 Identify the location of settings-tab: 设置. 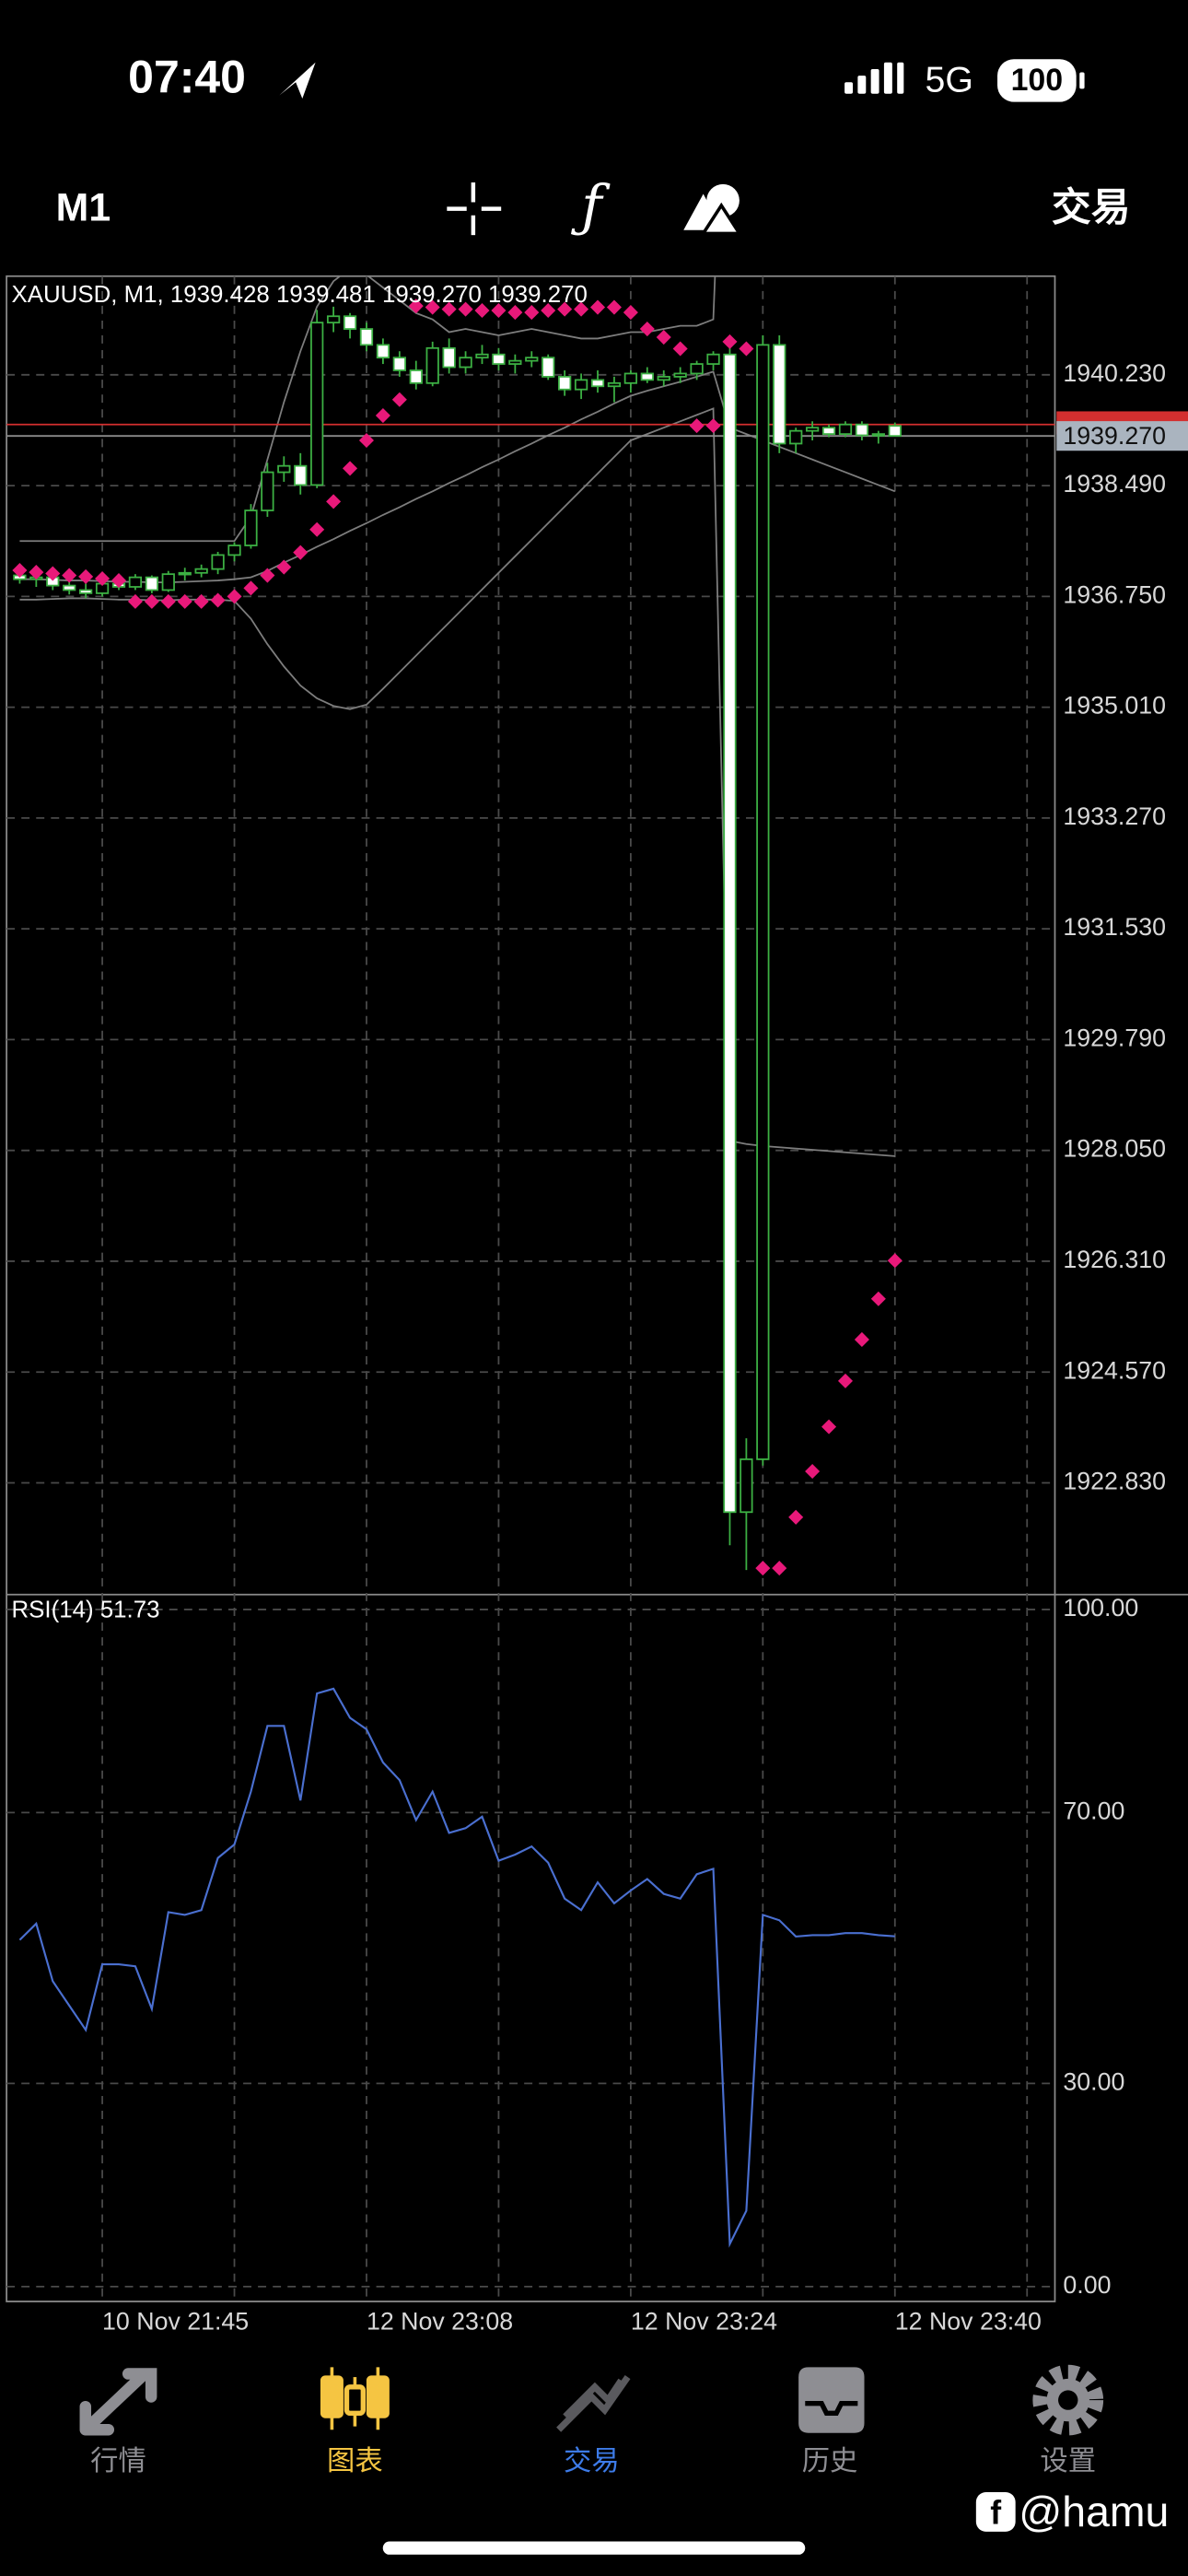
(1068, 2420).